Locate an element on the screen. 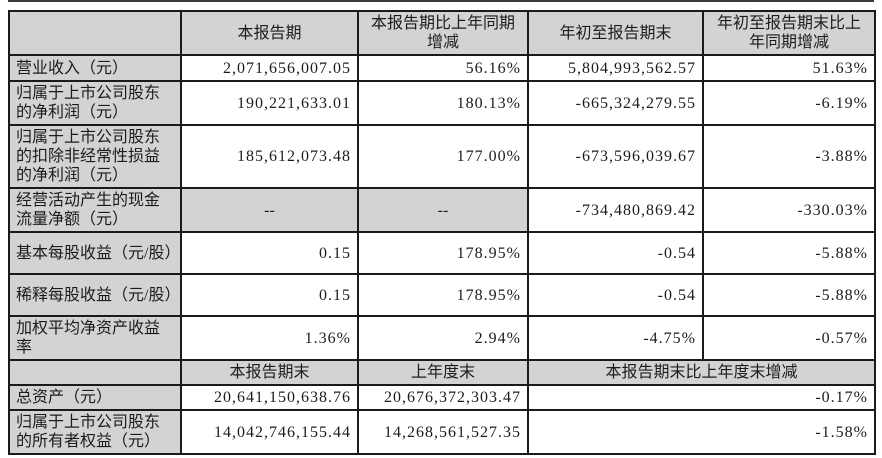  cell-prior-year-end: 20,676,372,303.47 is located at coordinates (443, 397).